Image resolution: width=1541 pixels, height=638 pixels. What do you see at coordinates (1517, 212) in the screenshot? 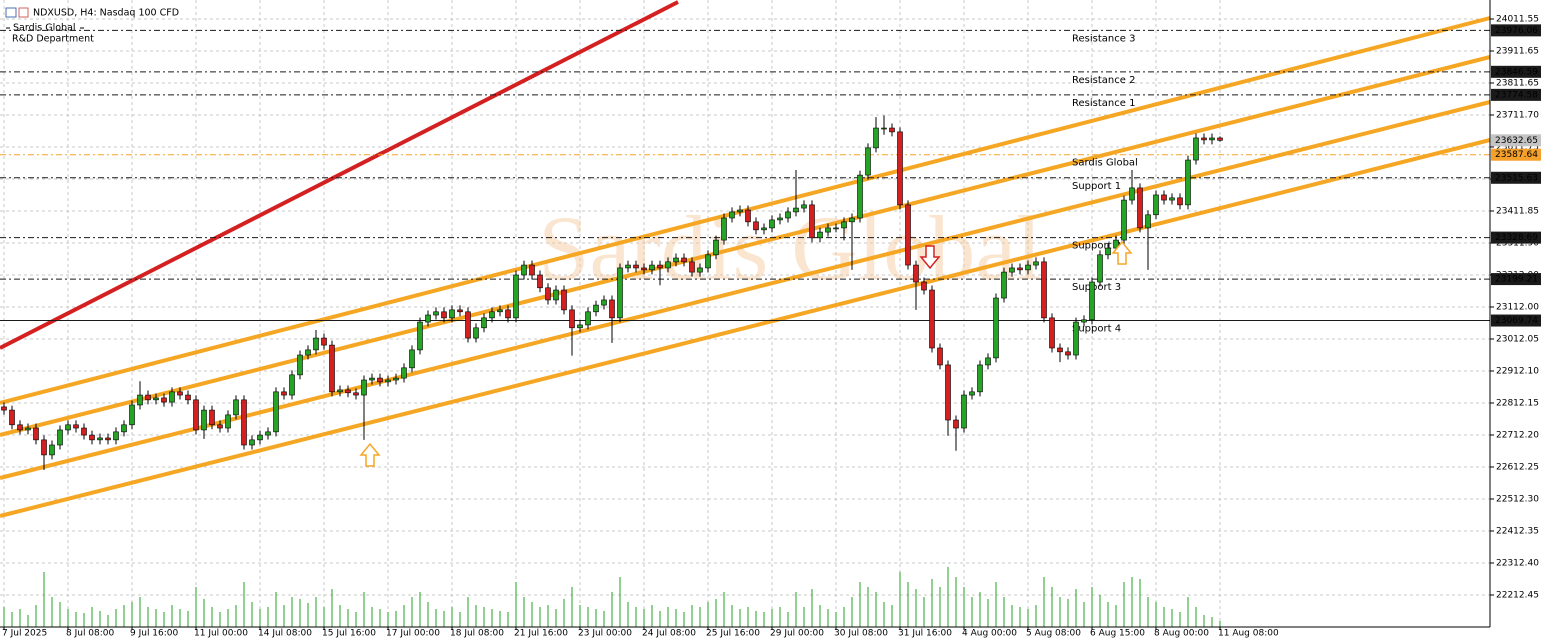
I see `y-tick-label: 23411.85` at bounding box center [1517, 212].